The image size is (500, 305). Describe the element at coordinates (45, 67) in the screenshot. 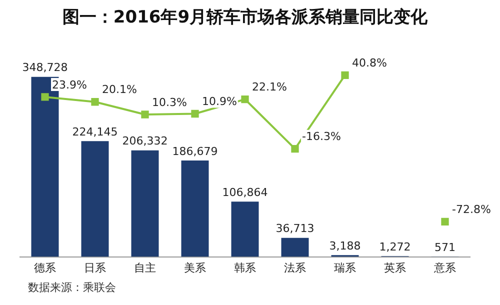

I see `data-label: 348,728` at that location.